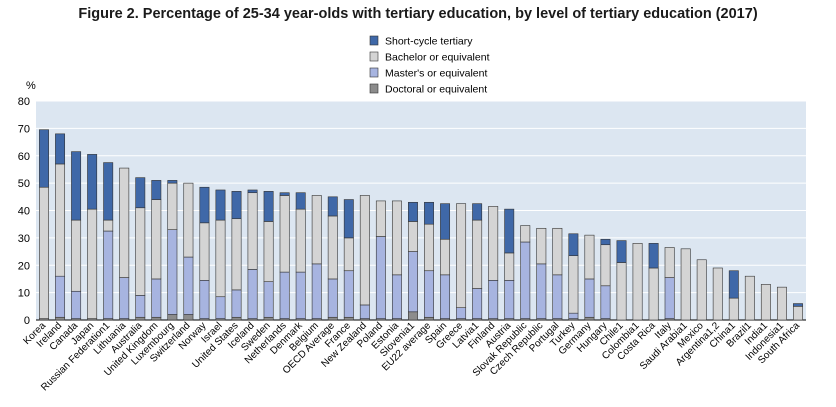 The width and height of the screenshot is (836, 407). I want to click on legend-label: Doctoral or equivalent, so click(436, 90).